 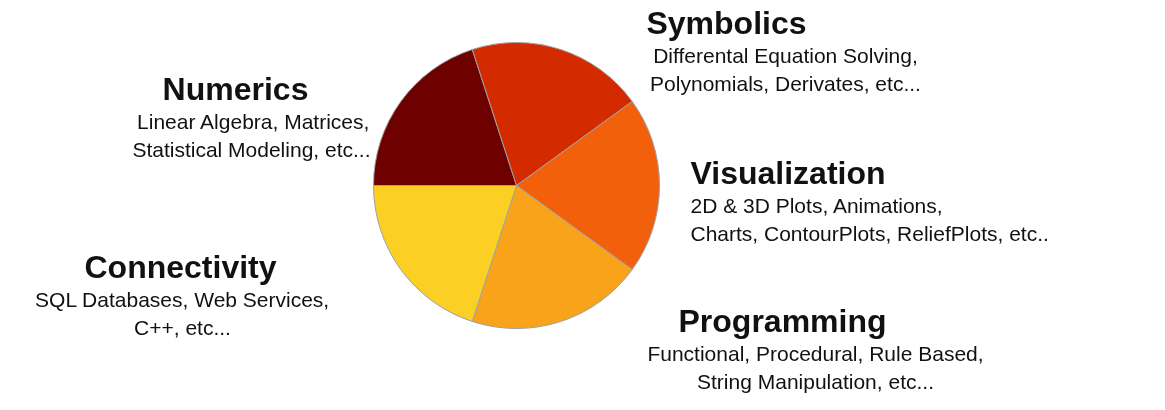 I want to click on slice-label: Visualization, so click(x=788, y=172).